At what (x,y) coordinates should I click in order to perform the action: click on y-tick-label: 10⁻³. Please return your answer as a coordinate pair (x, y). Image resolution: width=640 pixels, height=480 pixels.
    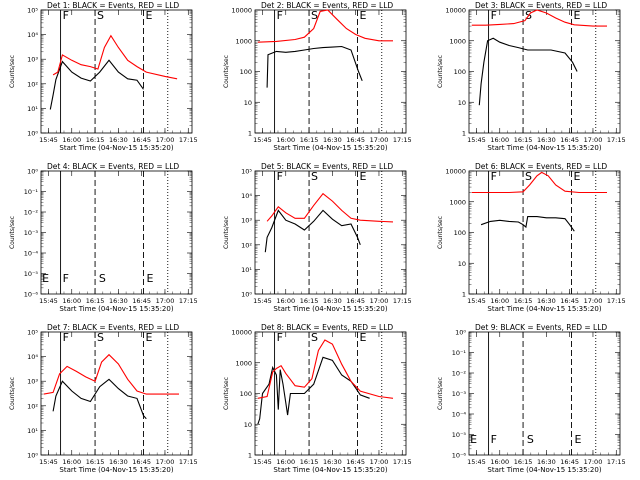
    Looking at the image, I should click on (31, 233).